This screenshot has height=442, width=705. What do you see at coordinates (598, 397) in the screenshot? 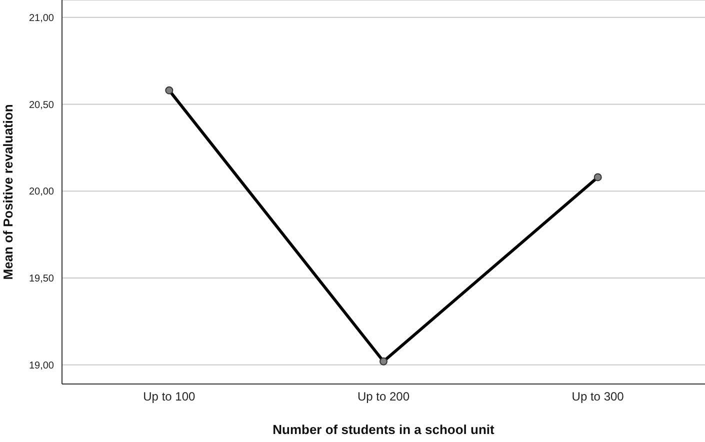
I see `x-tick-label: Up to 300` at bounding box center [598, 397].